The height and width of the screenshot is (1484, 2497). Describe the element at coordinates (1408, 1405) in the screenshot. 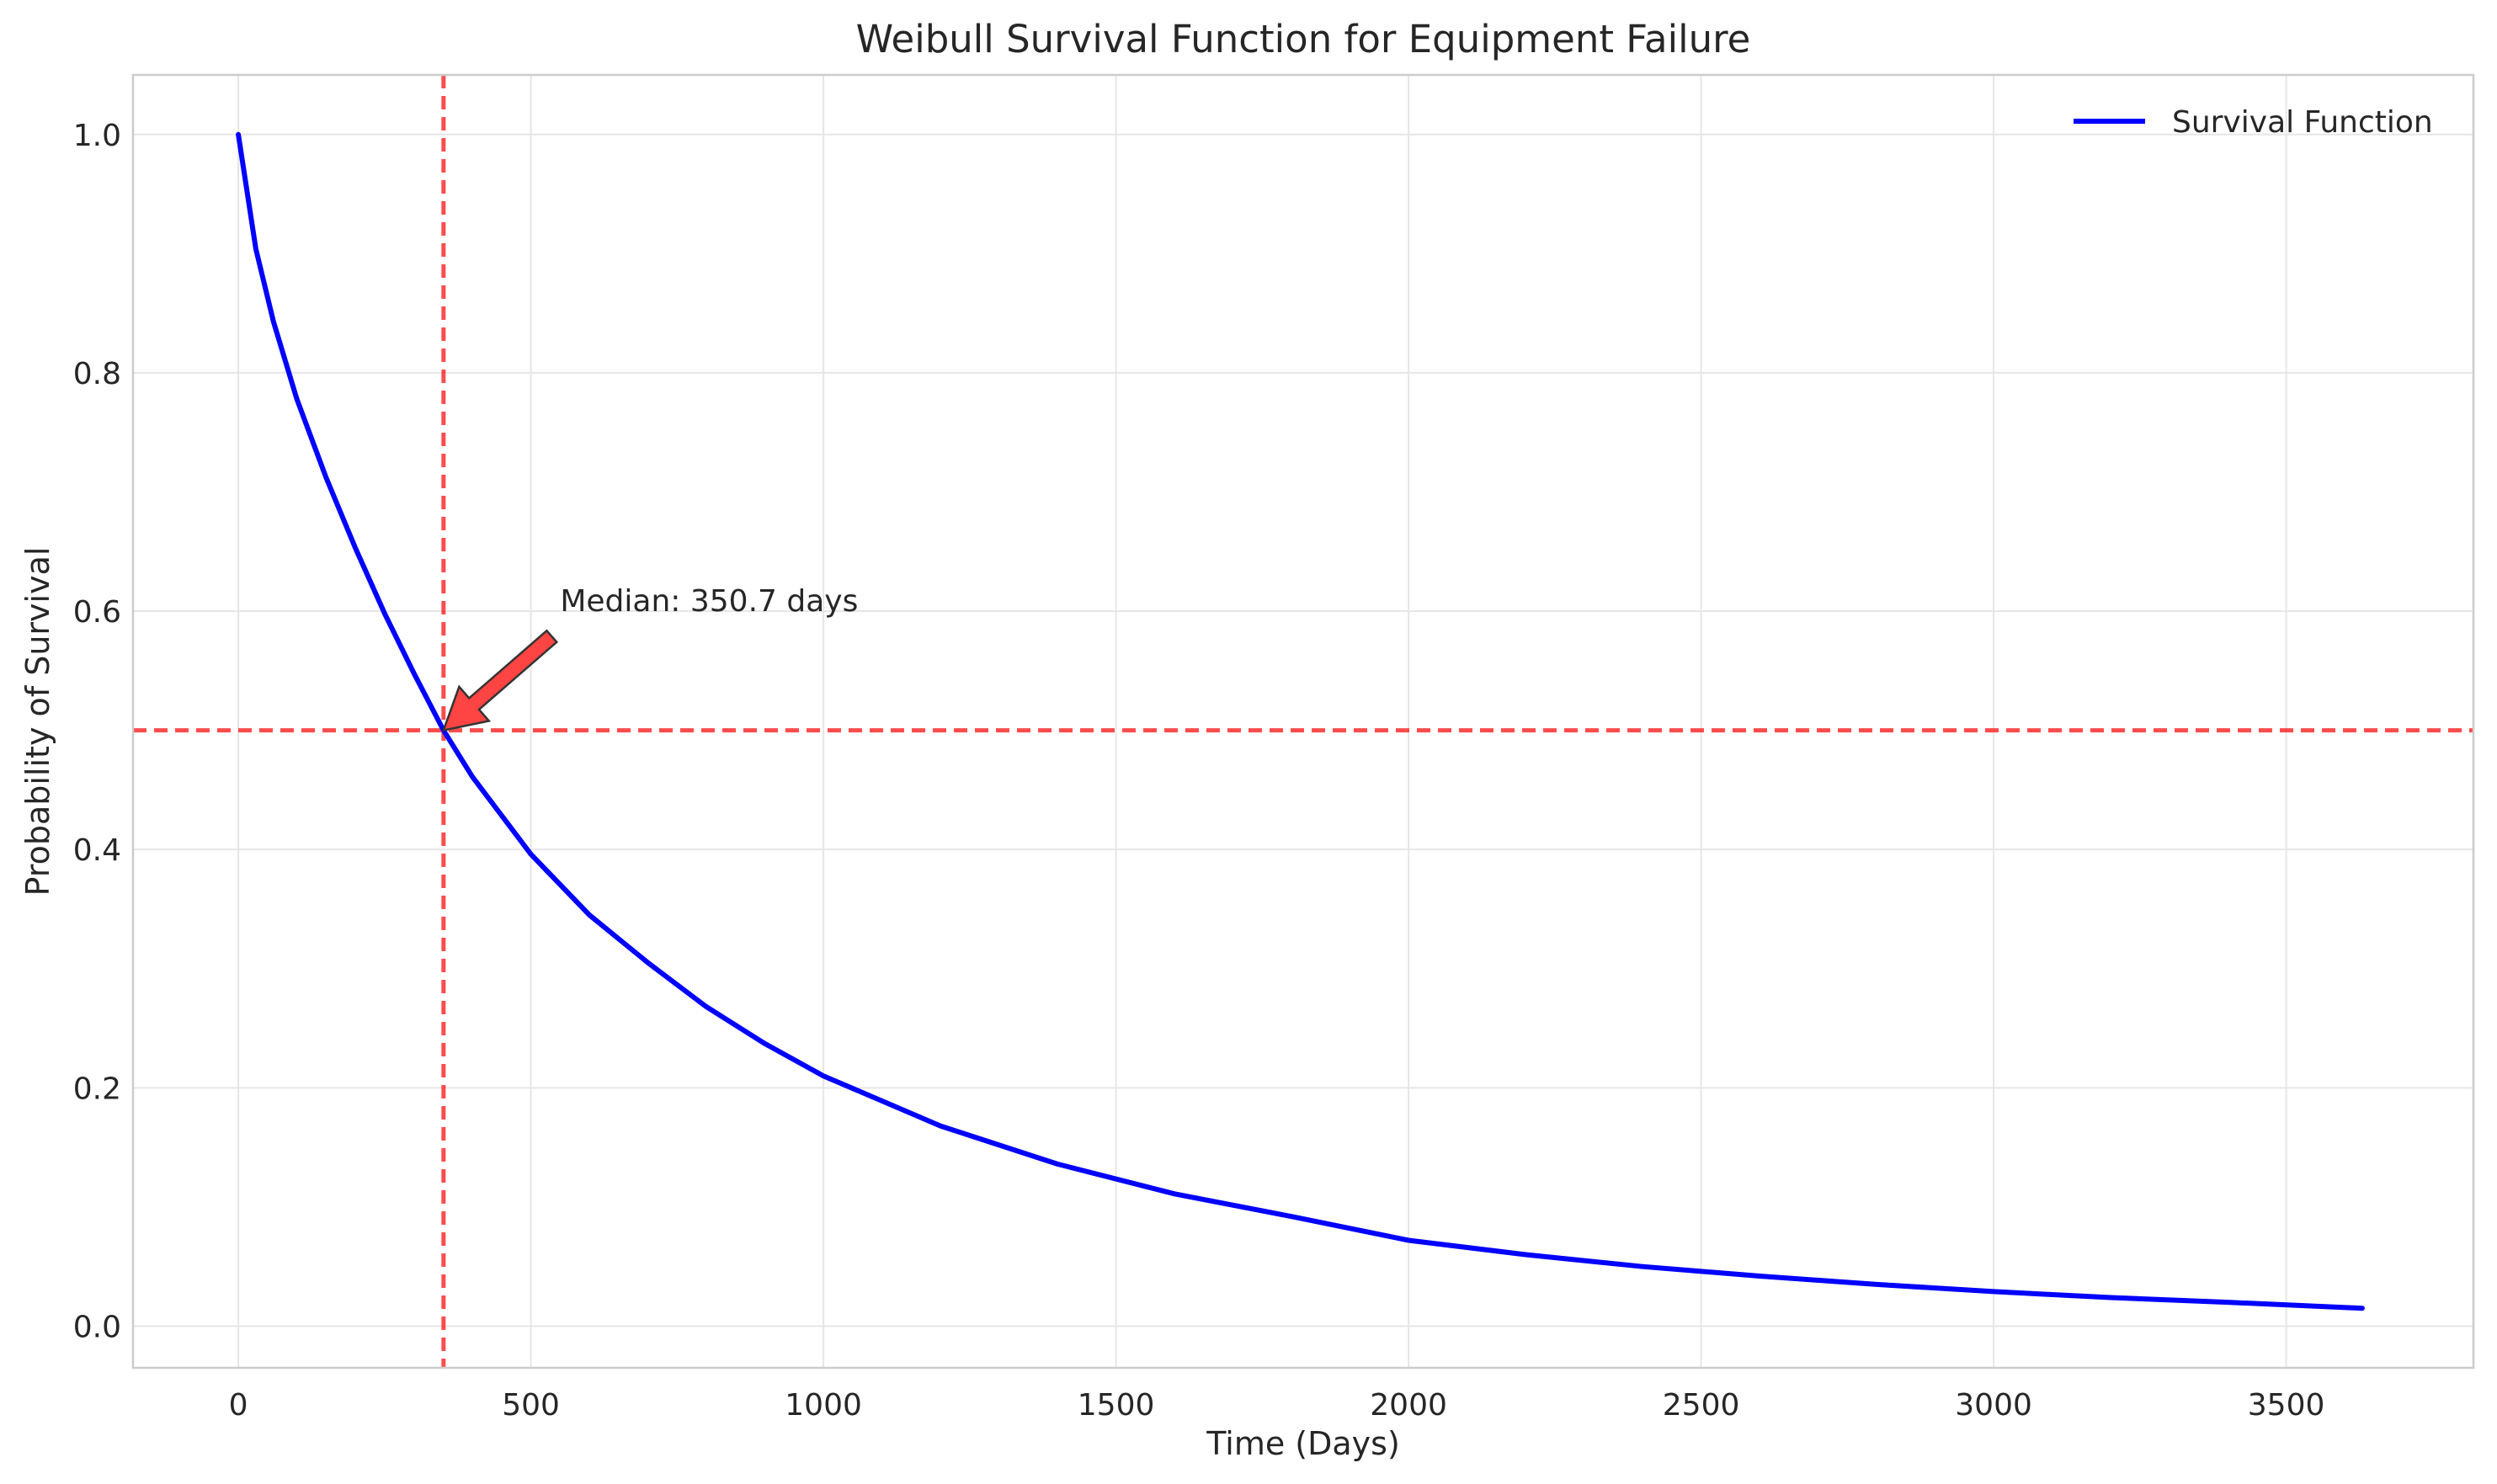

I see `x-tick-label-4: 2000` at that location.